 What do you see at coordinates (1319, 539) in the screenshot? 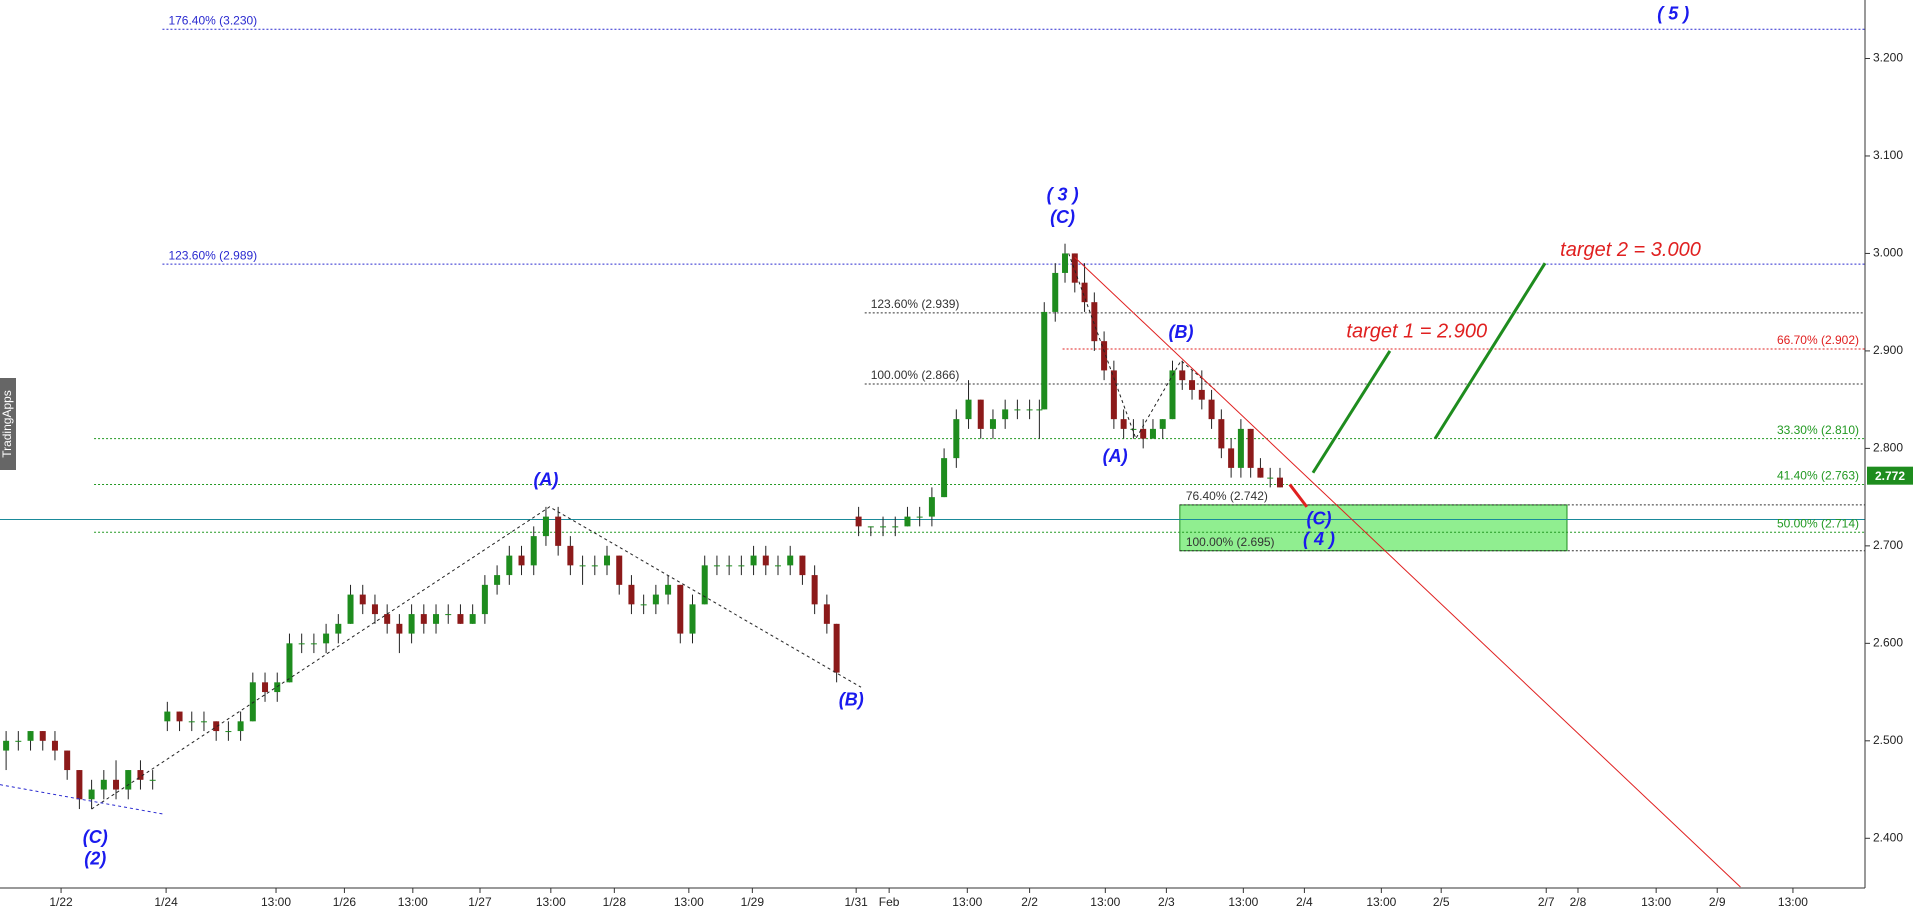
I see `wave-label: ( 4 )` at bounding box center [1319, 539].